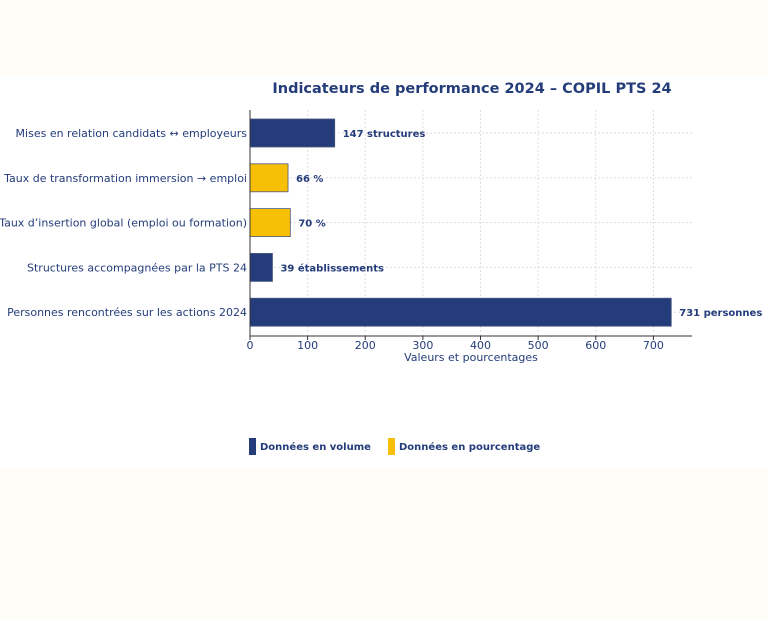 The height and width of the screenshot is (618, 768). What do you see at coordinates (480, 345) in the screenshot?
I see `x-tick-label: 400` at bounding box center [480, 345].